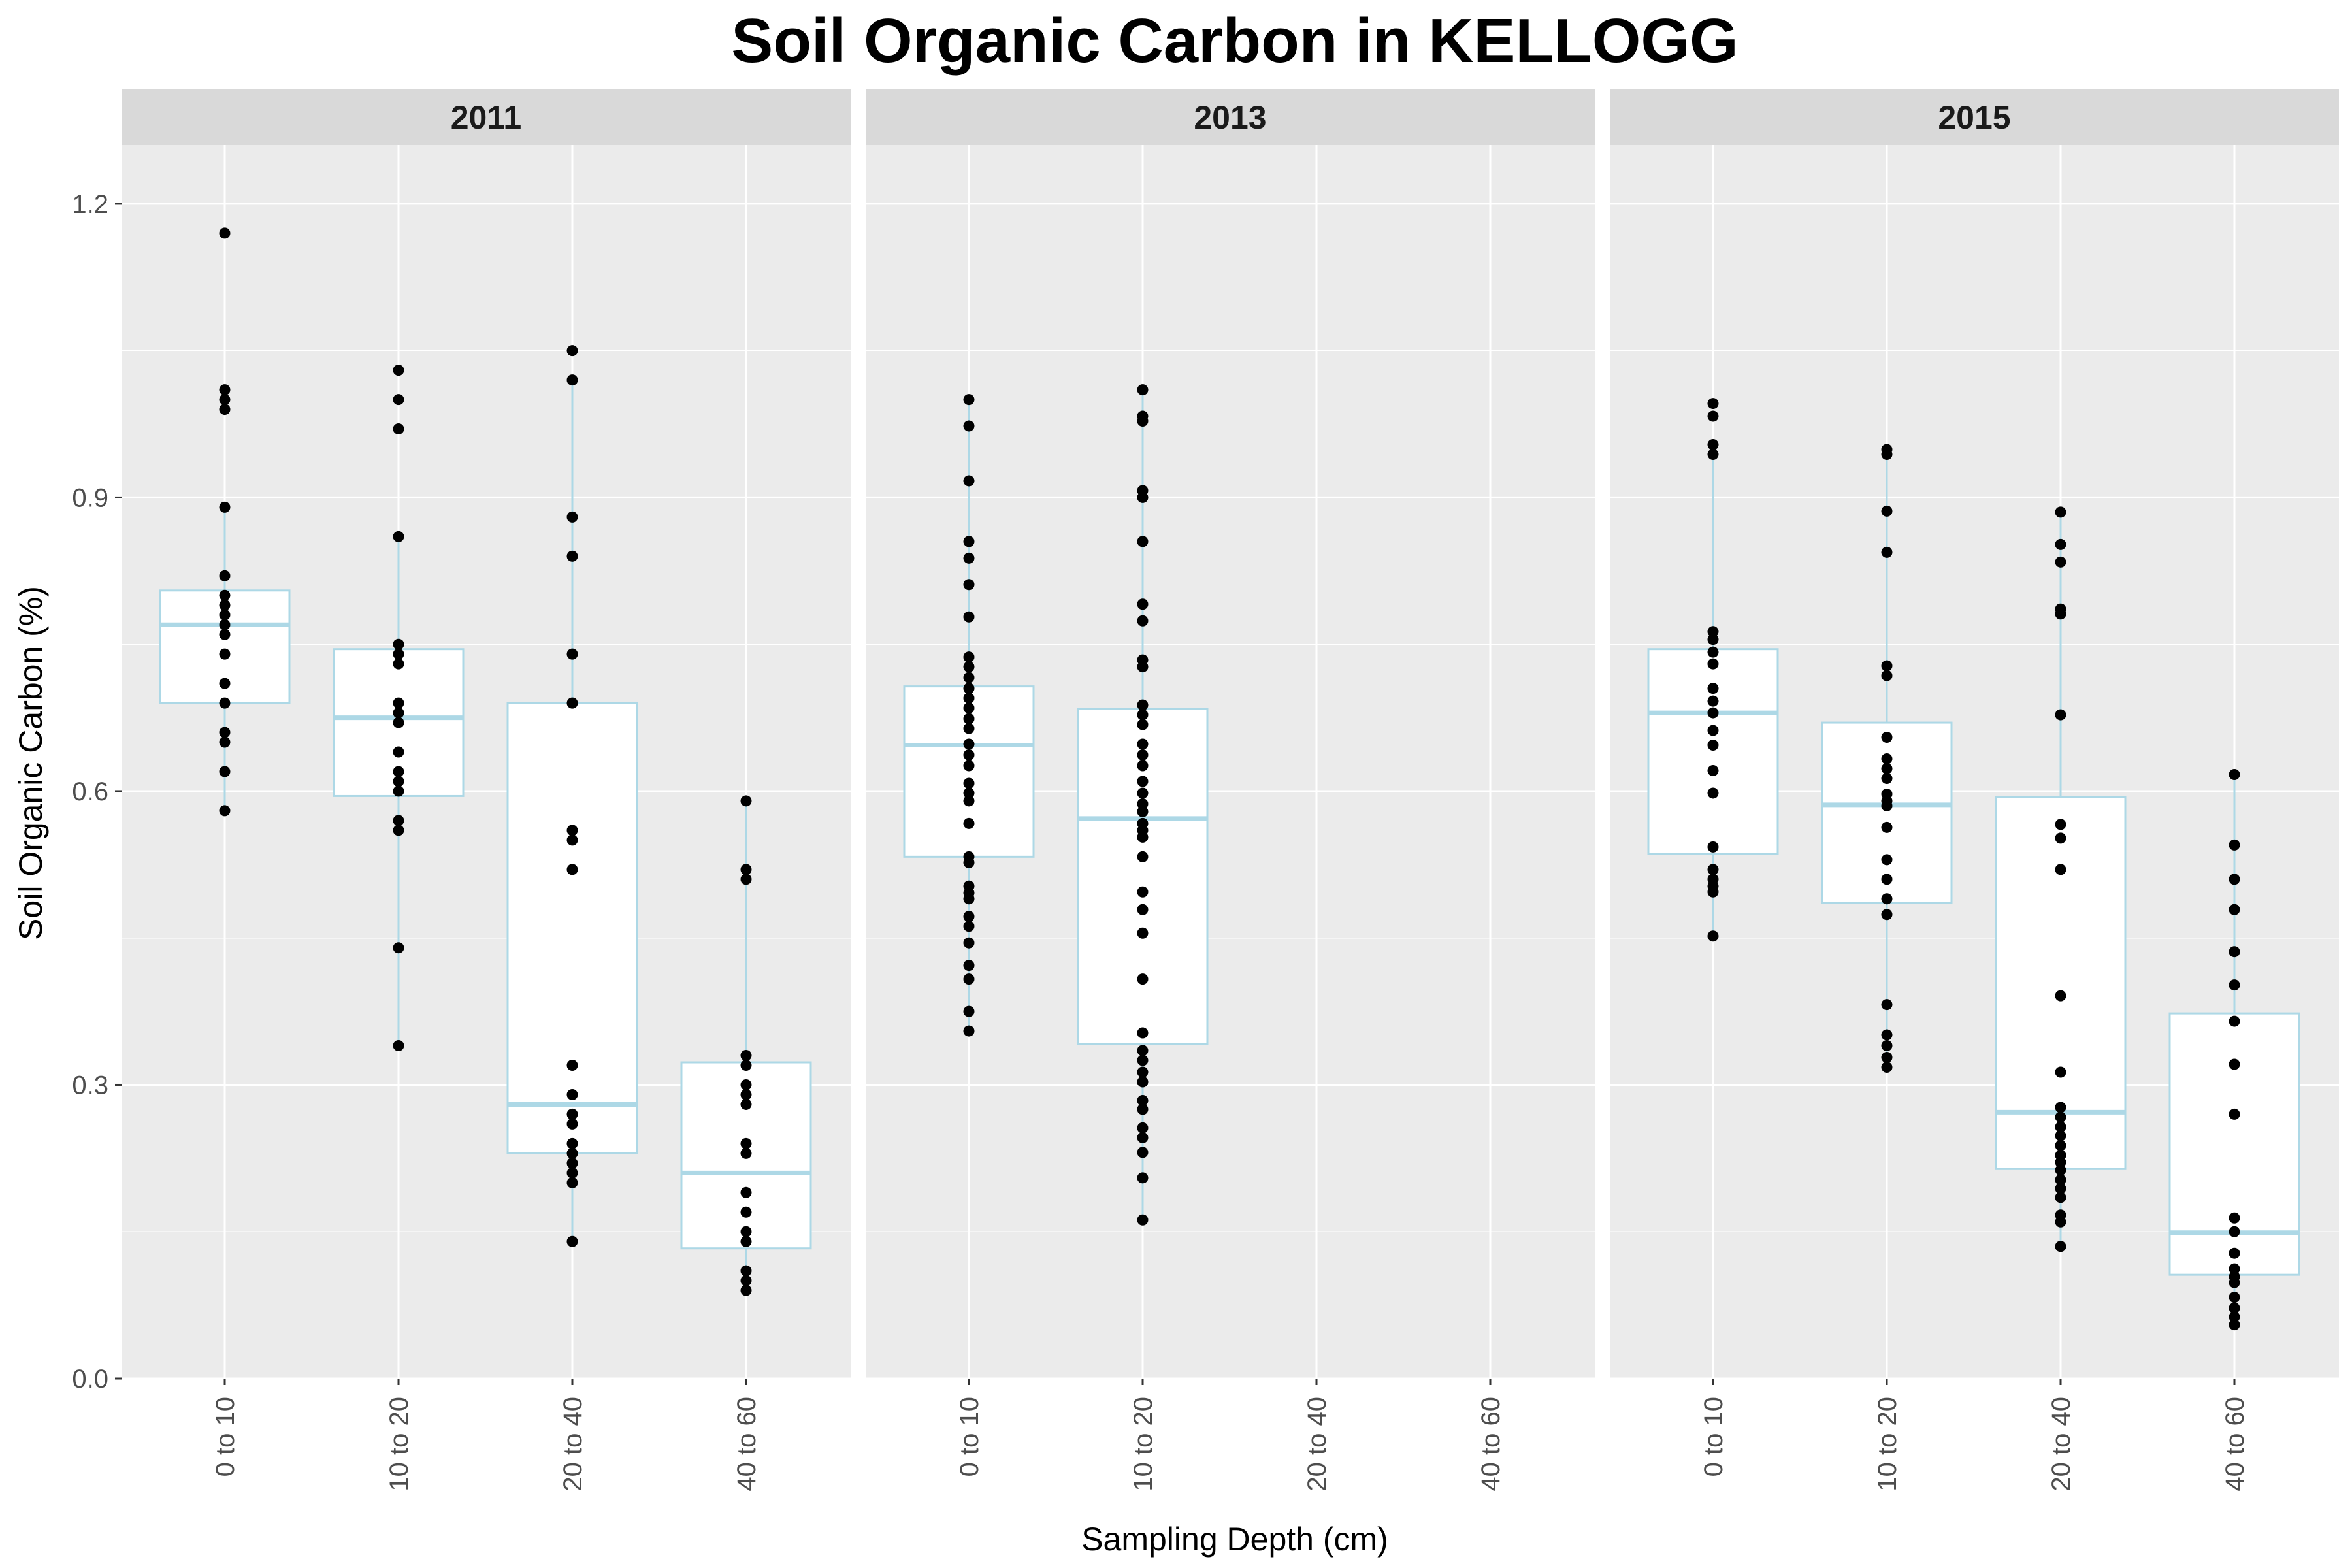  What do you see at coordinates (90, 1379) in the screenshot?
I see `y-tick-label: 0.0` at bounding box center [90, 1379].